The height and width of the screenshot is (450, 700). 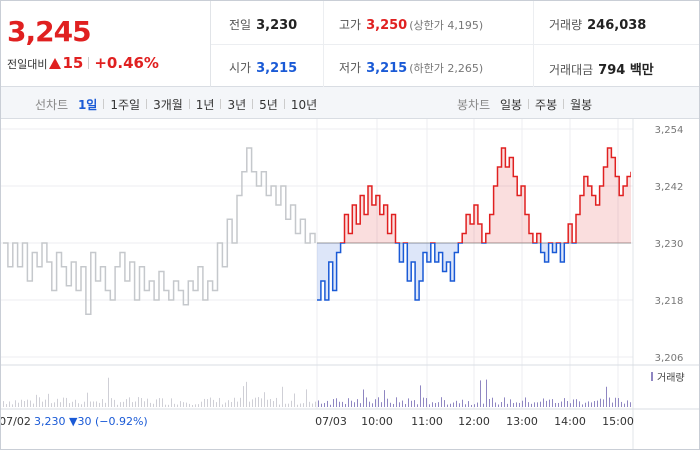 What do you see at coordinates (626, 70) in the screenshot?
I see `amount-value: 794 백만` at bounding box center [626, 70].